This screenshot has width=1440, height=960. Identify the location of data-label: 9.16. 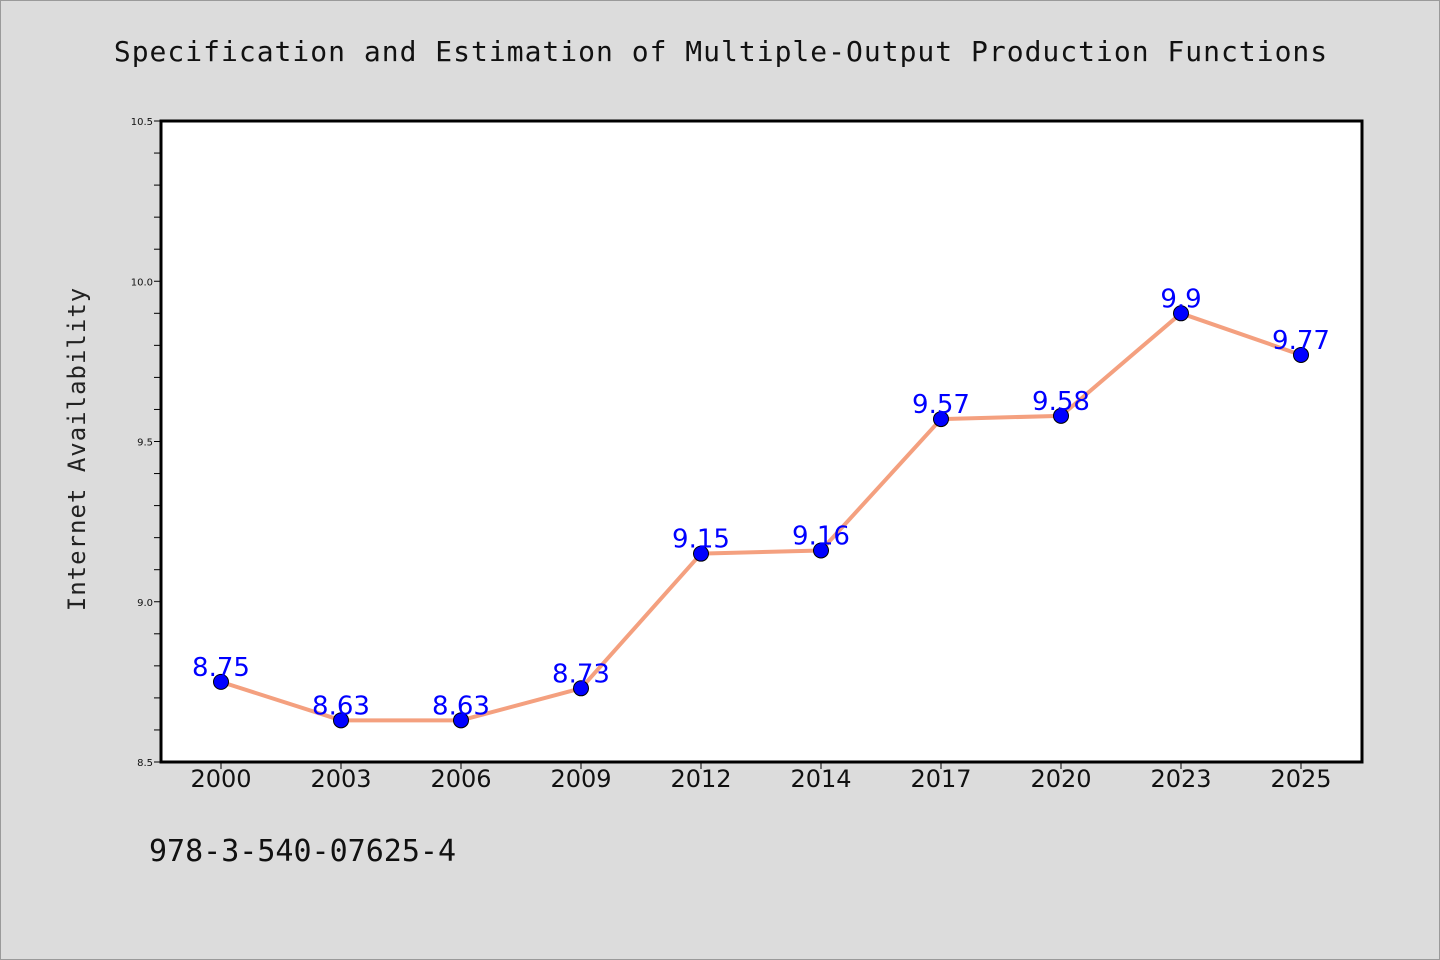
(821, 536).